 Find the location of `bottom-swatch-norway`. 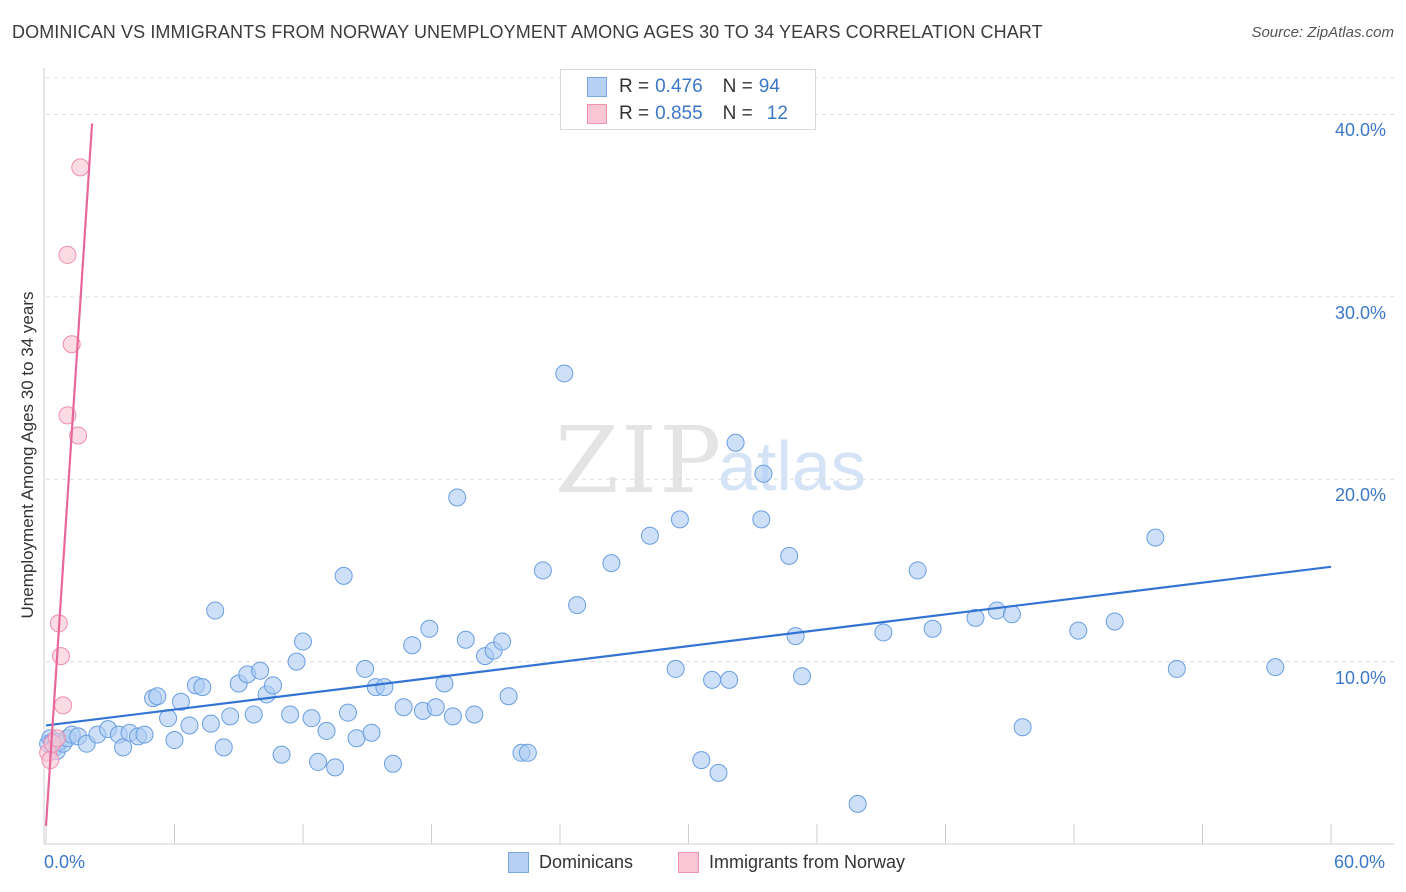

bottom-swatch-norway is located at coordinates (688, 862).